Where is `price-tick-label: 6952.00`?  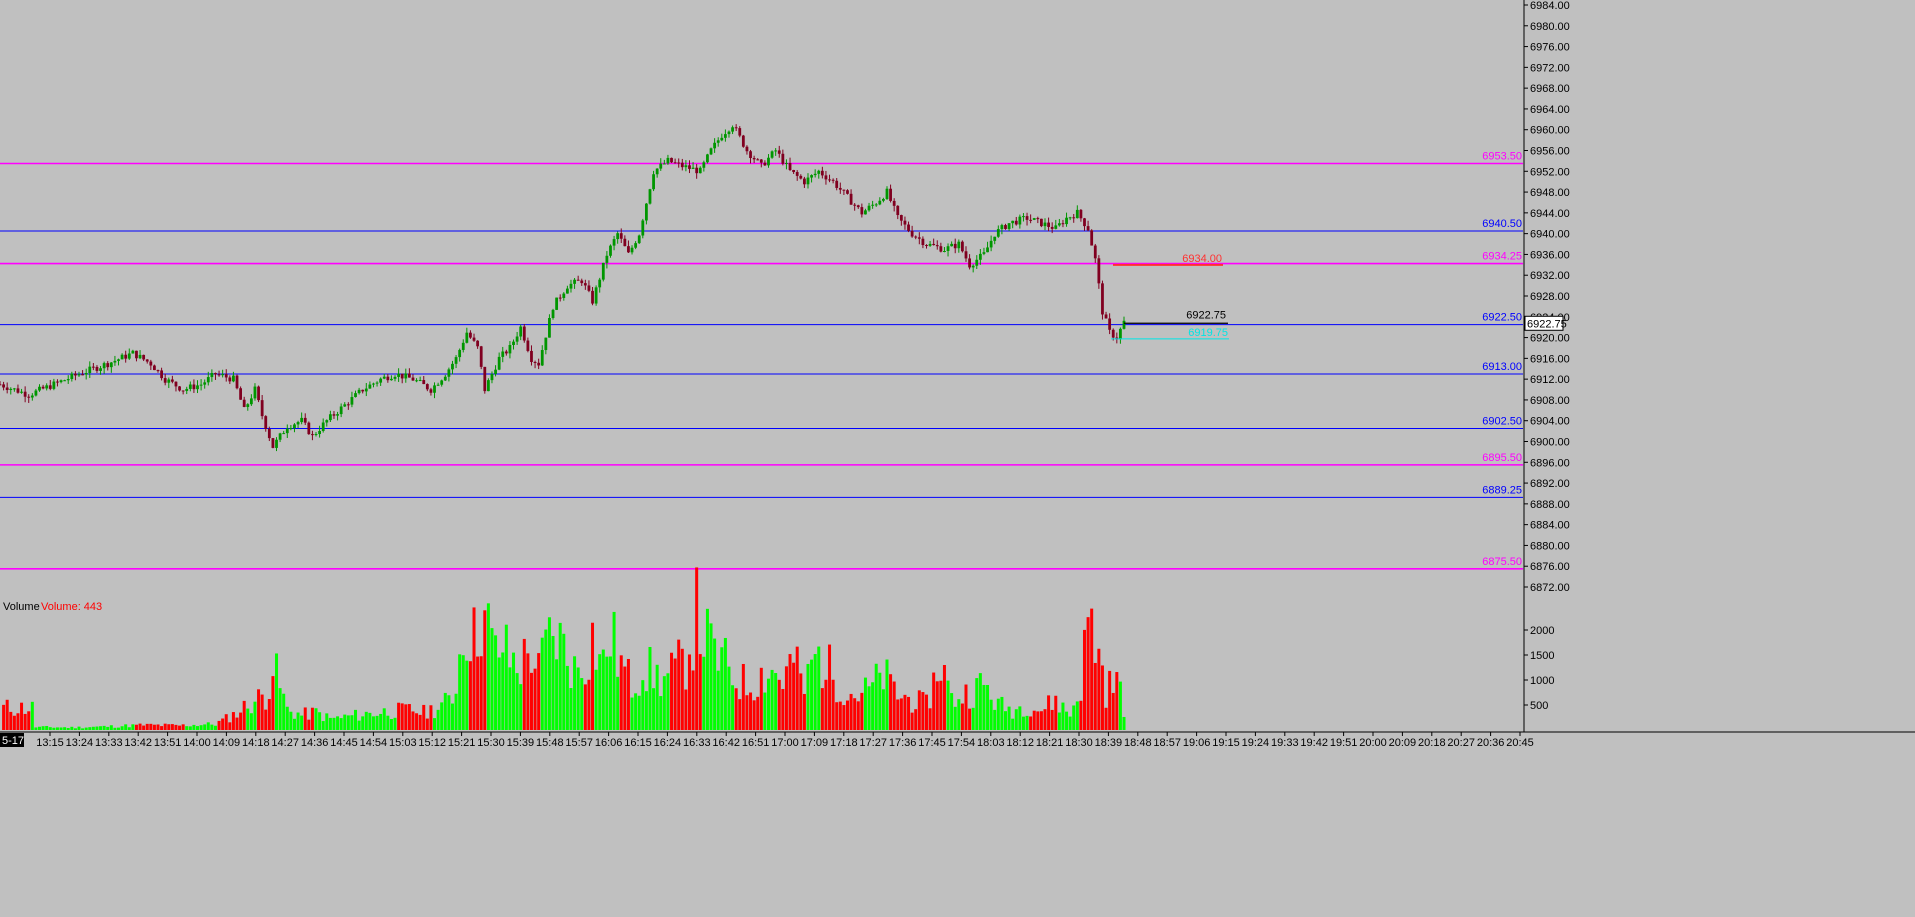 price-tick-label: 6952.00 is located at coordinates (1550, 172).